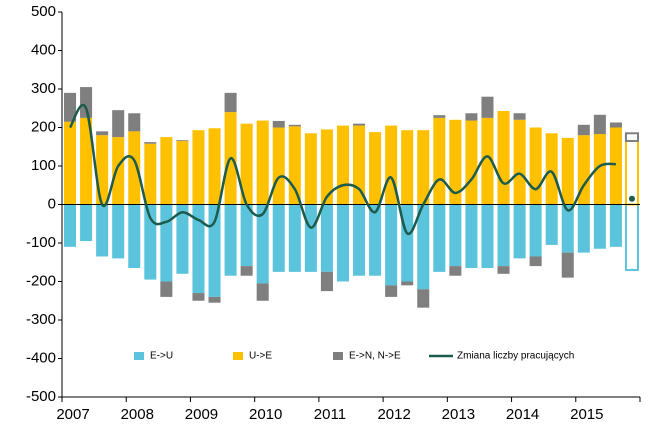  I want to click on x-tick-label: 2013, so click(458, 414).